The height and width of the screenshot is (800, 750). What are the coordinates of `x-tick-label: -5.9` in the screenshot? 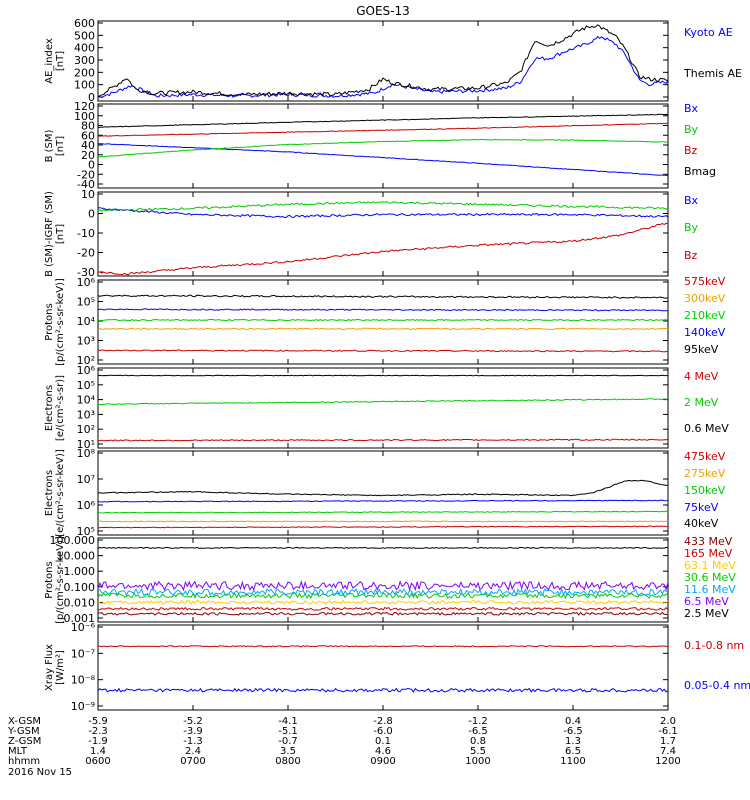 It's located at (98, 721).